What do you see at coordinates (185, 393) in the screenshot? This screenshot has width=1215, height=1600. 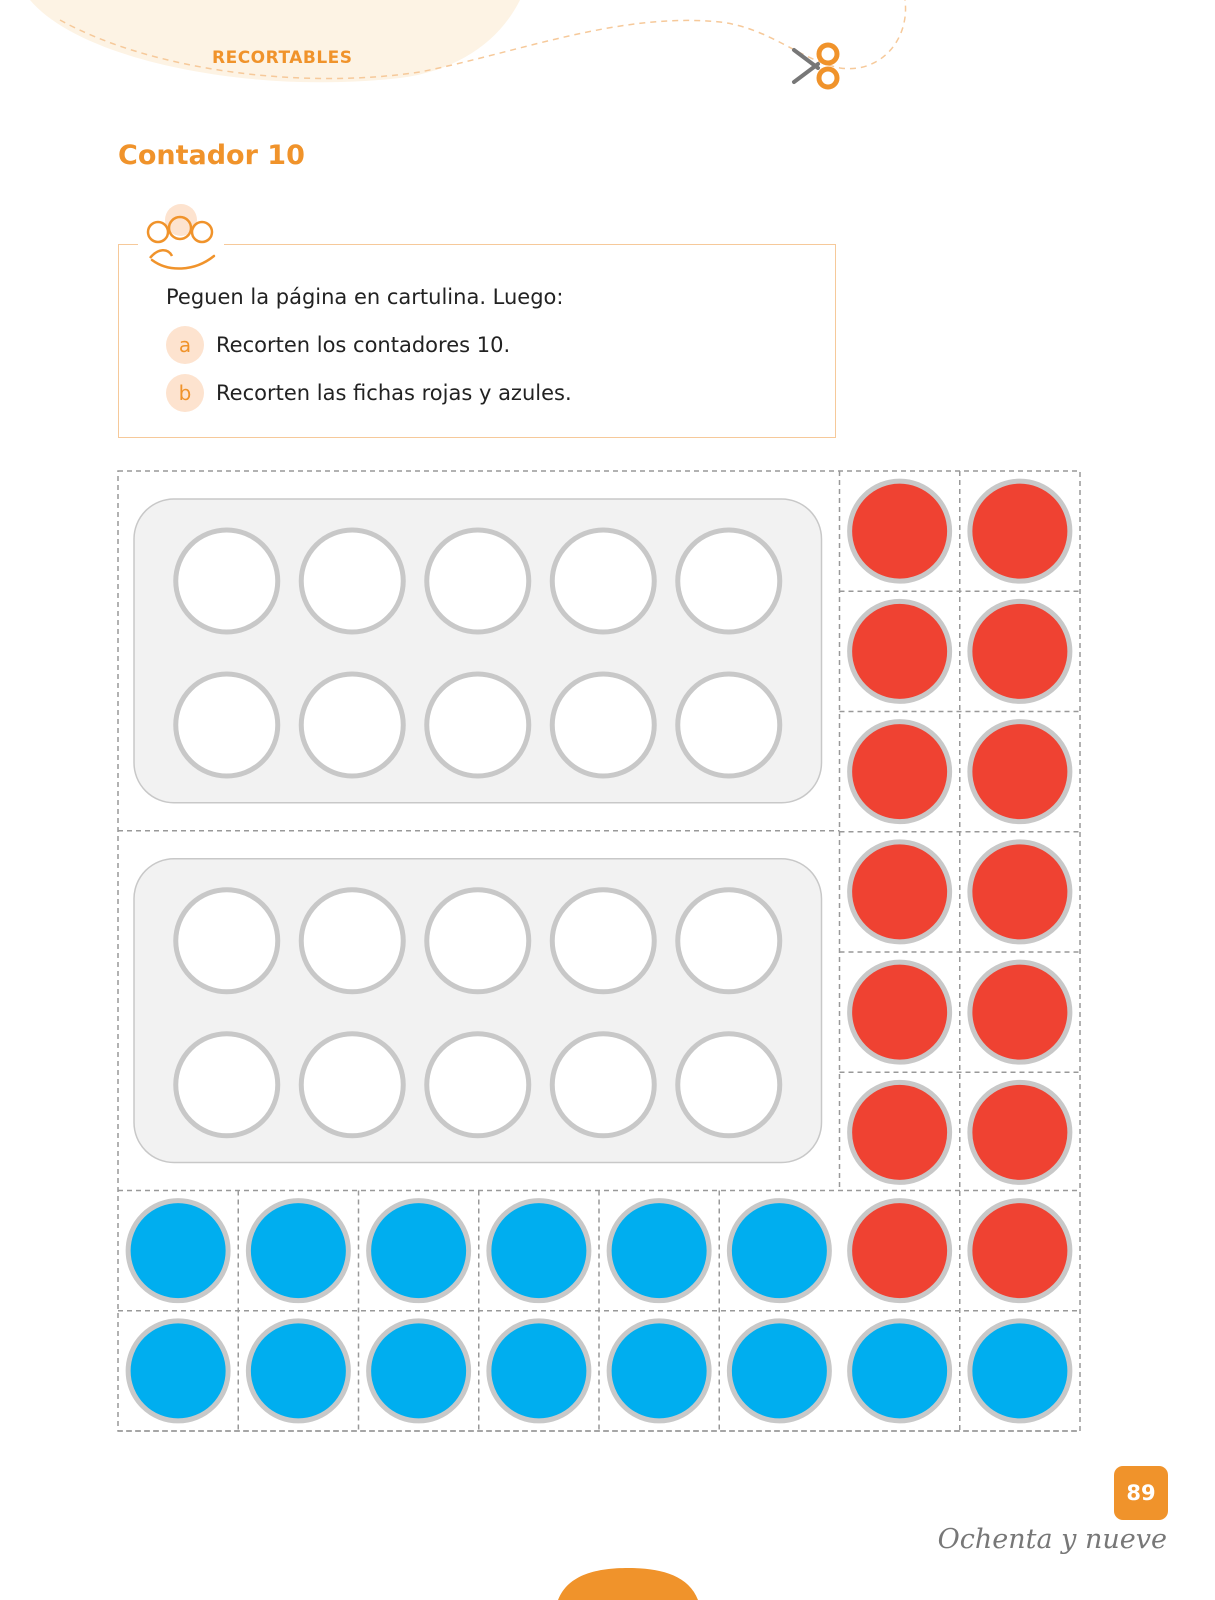 I see `step-b-badge: b` at bounding box center [185, 393].